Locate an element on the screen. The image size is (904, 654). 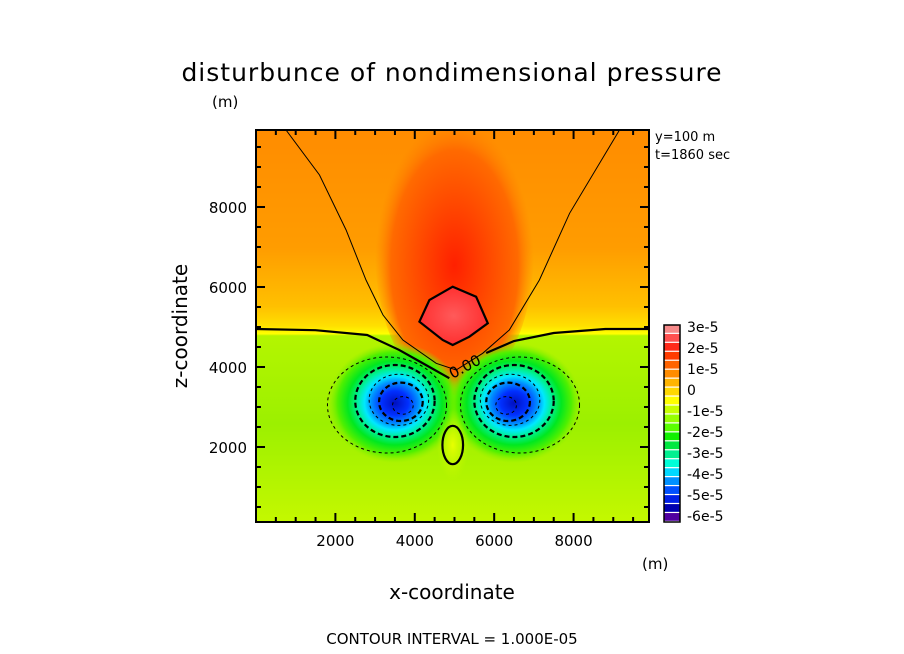
colorbar-label: 1e-5 is located at coordinates (702, 370).